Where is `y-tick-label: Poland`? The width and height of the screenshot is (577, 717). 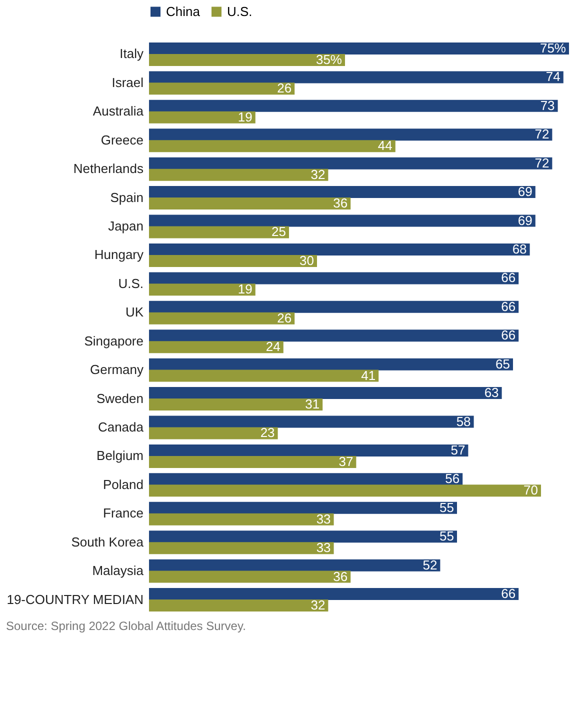
y-tick-label: Poland is located at coordinates (123, 484).